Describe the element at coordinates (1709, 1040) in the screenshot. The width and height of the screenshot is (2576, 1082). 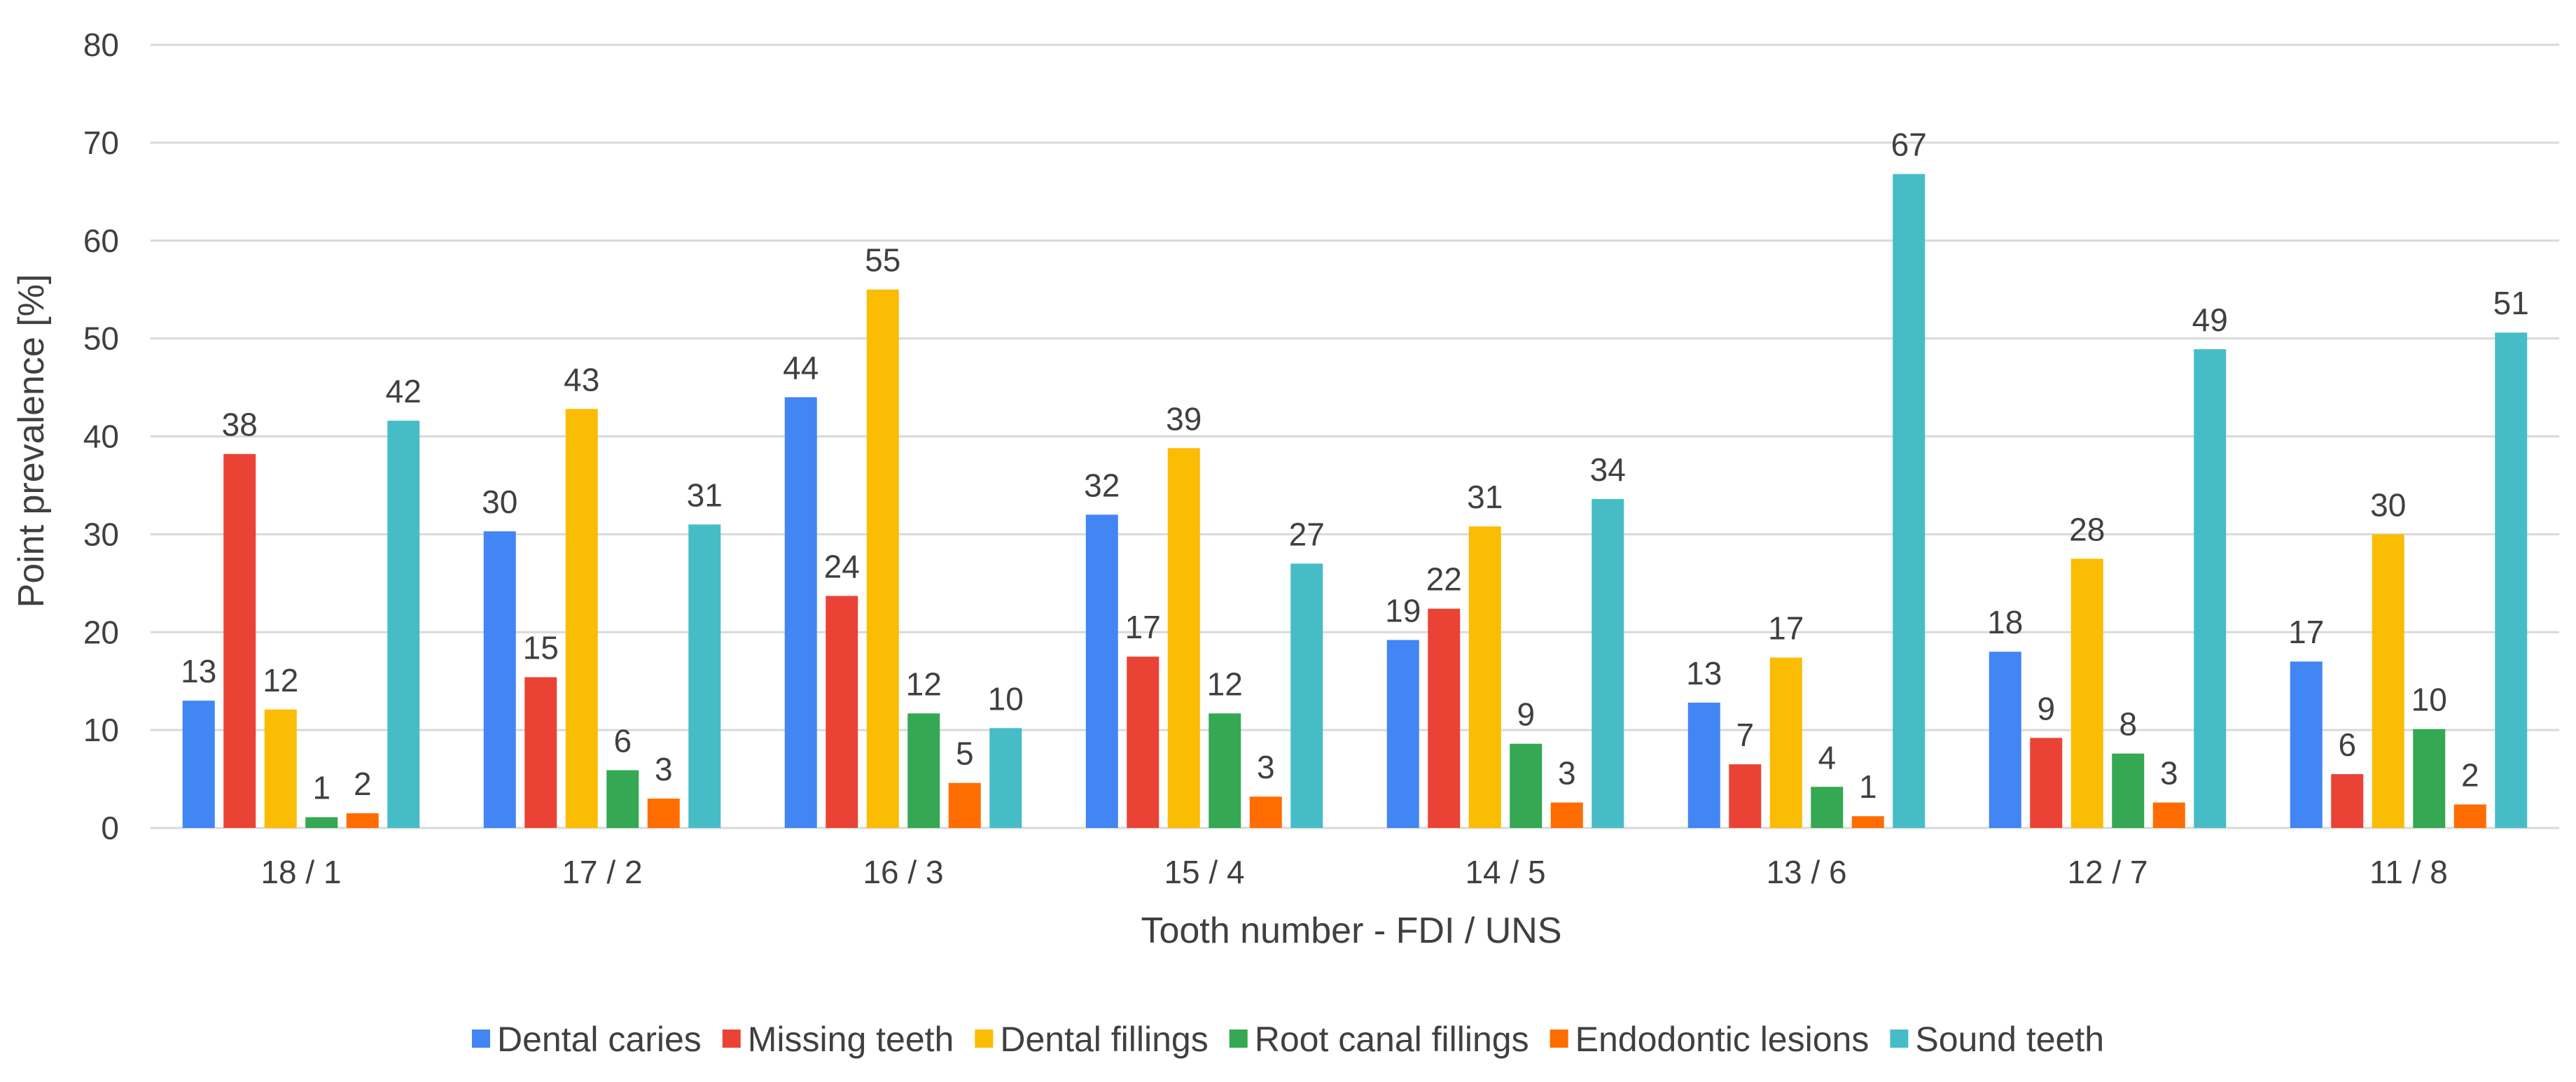
I see `legend-item: Endodontic lesions` at that location.